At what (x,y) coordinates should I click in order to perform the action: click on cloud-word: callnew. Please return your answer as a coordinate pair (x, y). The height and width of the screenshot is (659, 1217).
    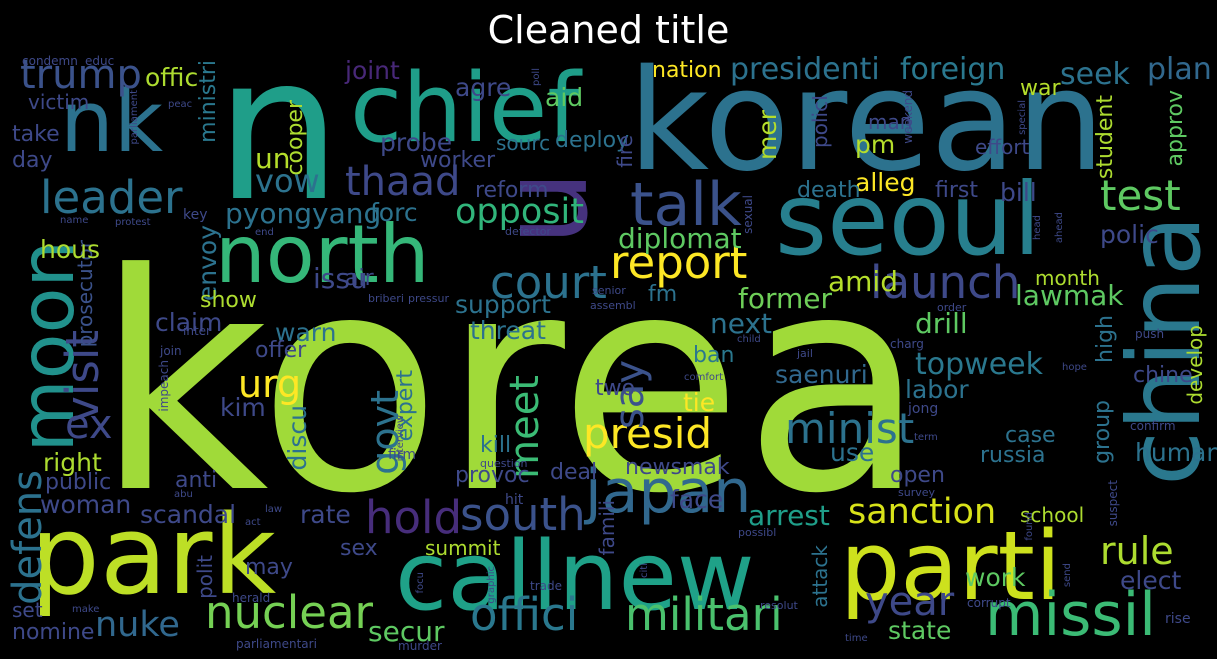
    Looking at the image, I should click on (575, 577).